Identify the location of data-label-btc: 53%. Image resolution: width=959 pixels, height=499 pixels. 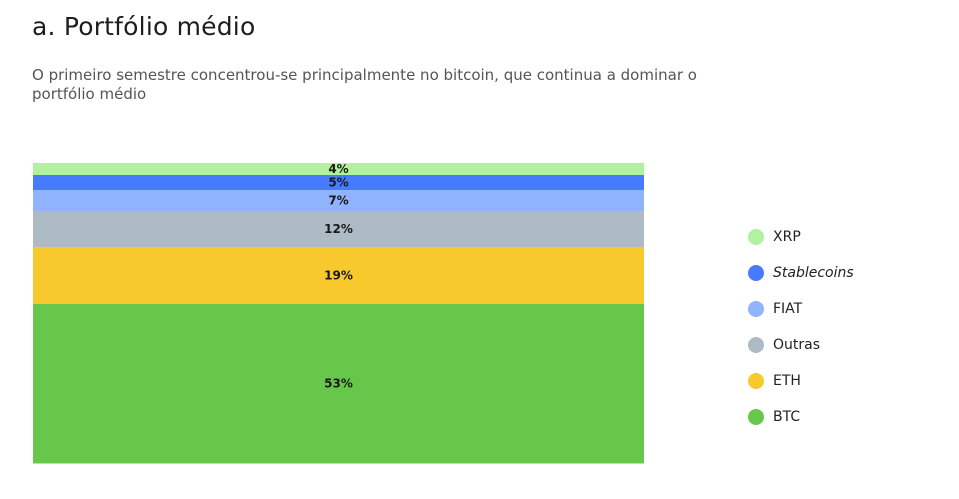
(338, 384).